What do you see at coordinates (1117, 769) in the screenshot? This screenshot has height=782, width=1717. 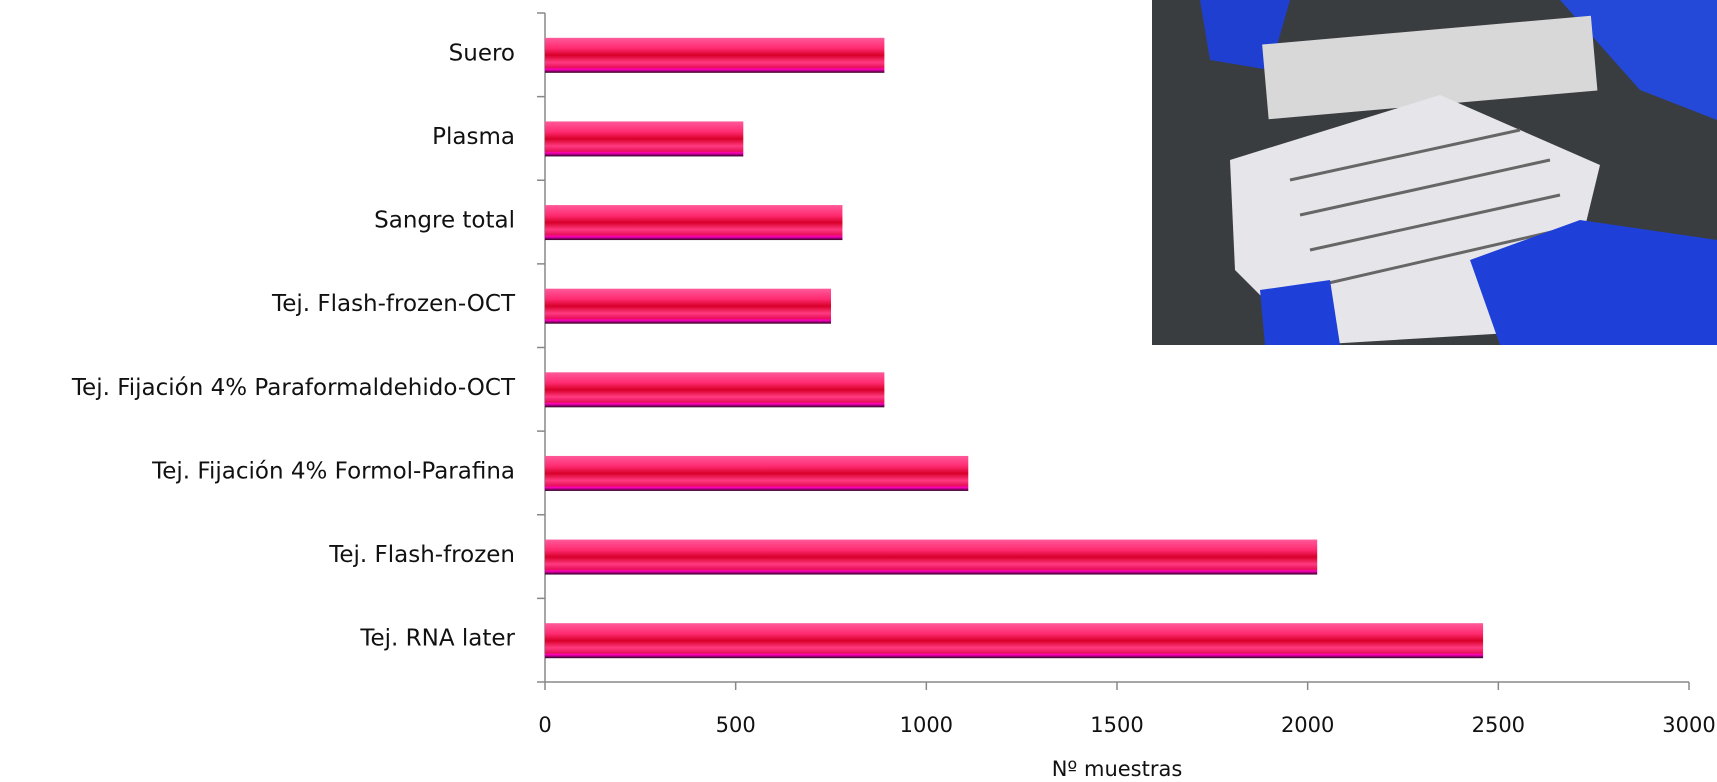 I see `x-axis-title: Nº muestras` at bounding box center [1117, 769].